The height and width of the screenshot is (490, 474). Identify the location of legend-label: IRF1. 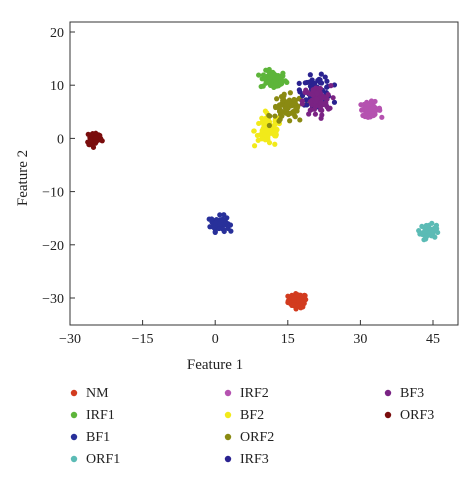
(100, 415).